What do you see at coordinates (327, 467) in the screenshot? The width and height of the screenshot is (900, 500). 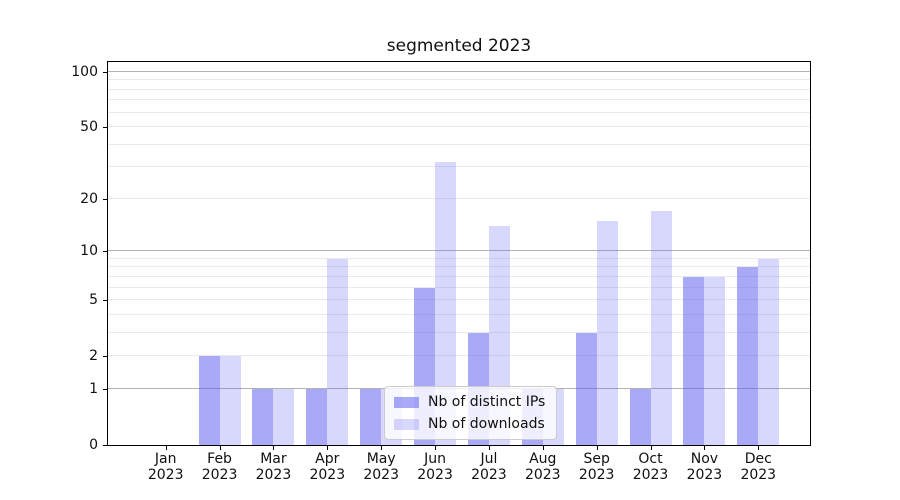 I see `x-tick-label-apr: Apr 2023` at bounding box center [327, 467].